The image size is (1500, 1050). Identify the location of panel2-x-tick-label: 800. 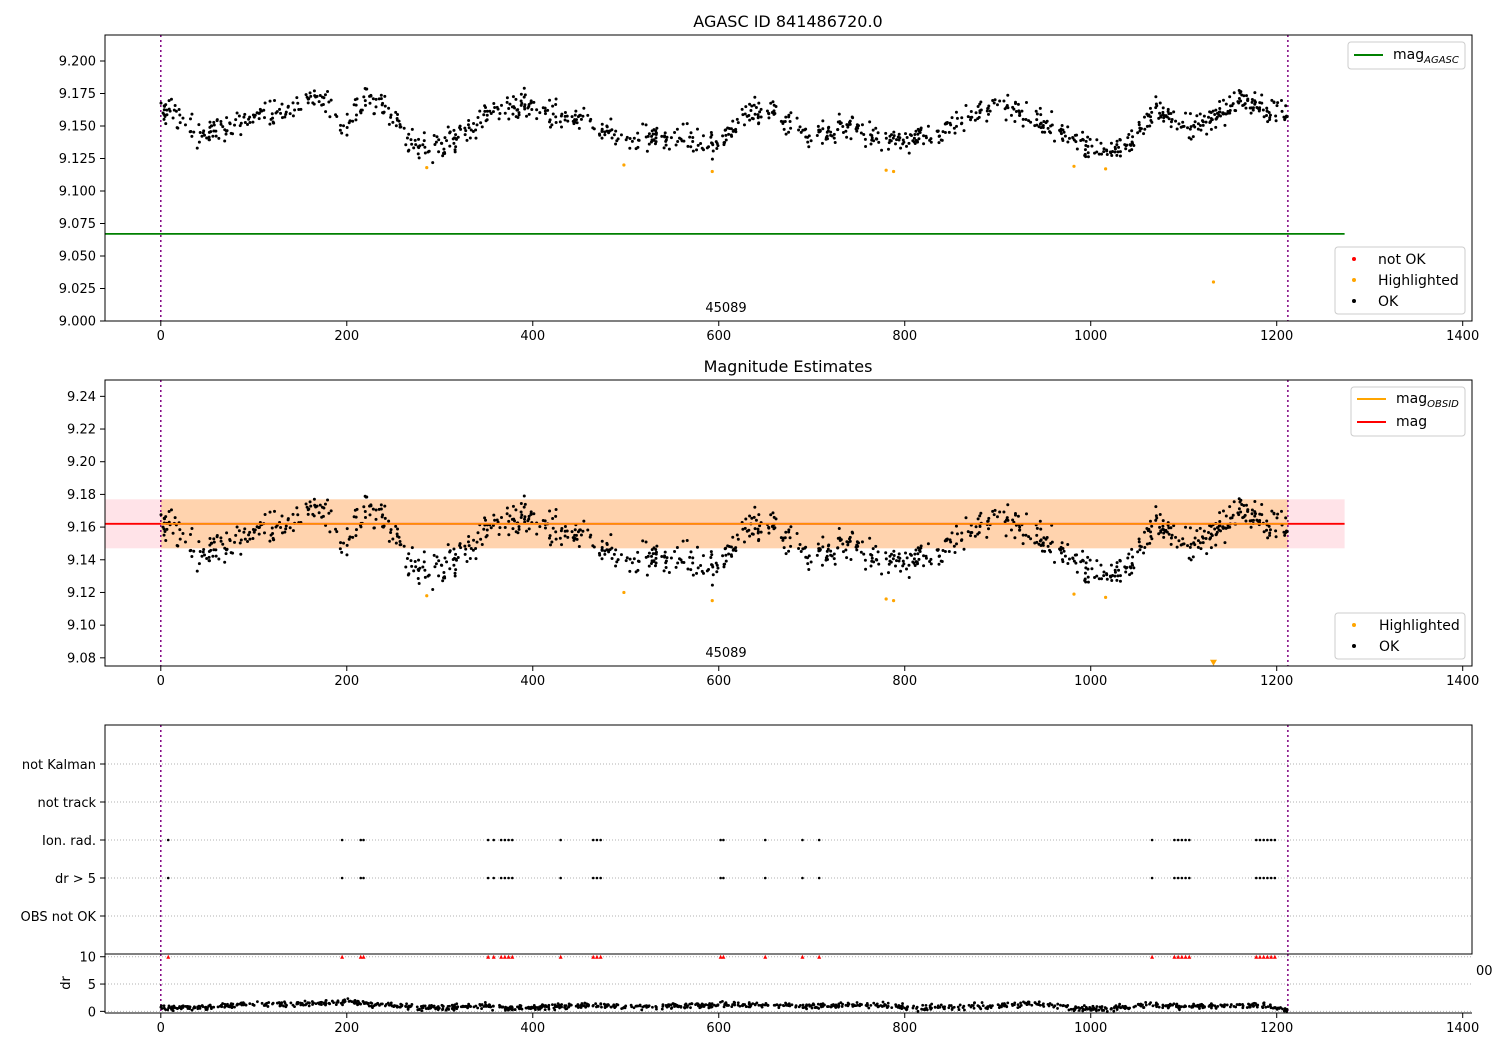
(904, 681).